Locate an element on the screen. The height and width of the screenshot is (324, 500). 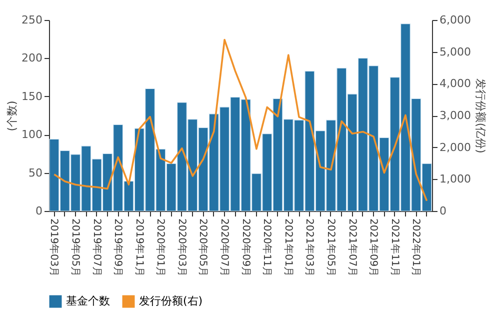
x-tick-label: 2019年11月 is located at coordinates (139, 247).